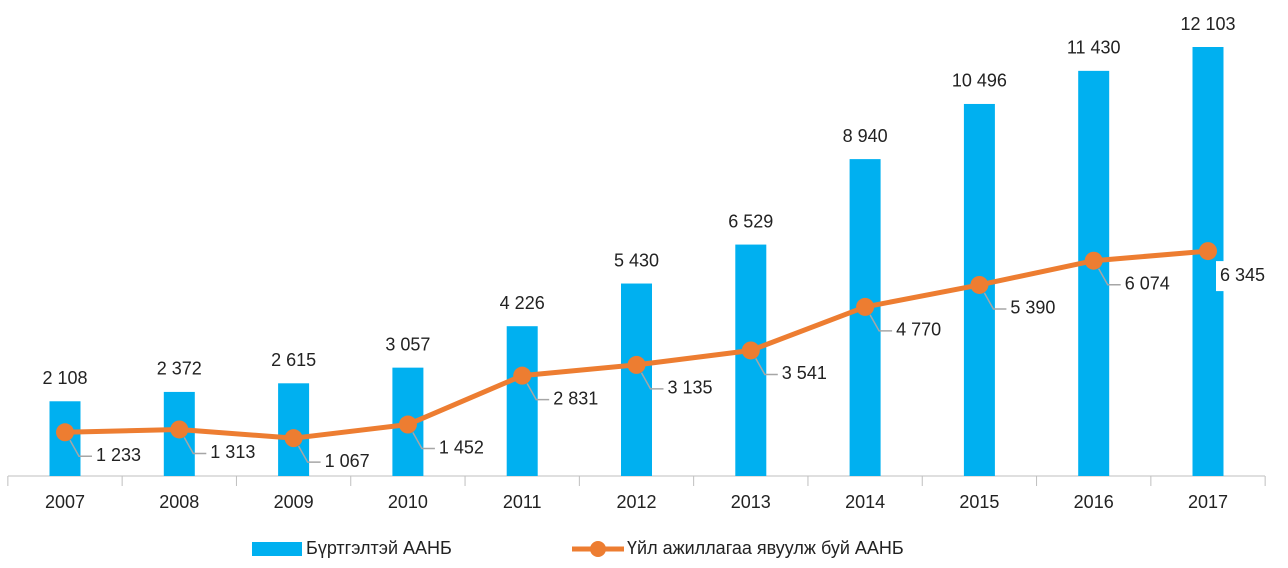 The width and height of the screenshot is (1288, 568). What do you see at coordinates (118, 455) in the screenshot?
I see `line-label: 1 233` at bounding box center [118, 455].